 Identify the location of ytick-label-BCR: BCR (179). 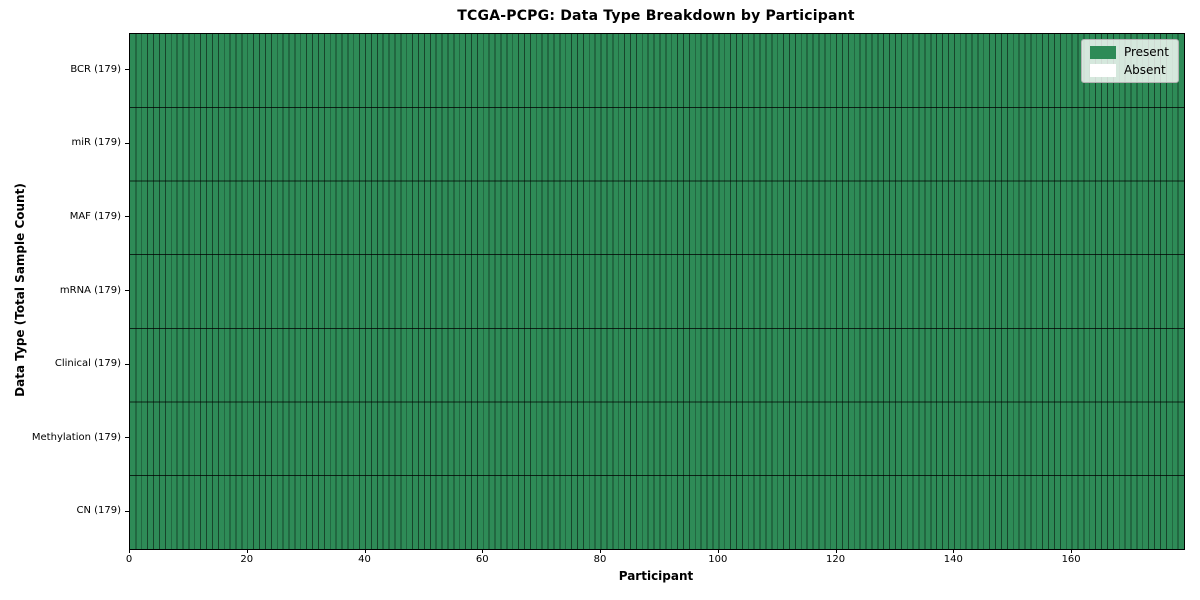
(95, 69).